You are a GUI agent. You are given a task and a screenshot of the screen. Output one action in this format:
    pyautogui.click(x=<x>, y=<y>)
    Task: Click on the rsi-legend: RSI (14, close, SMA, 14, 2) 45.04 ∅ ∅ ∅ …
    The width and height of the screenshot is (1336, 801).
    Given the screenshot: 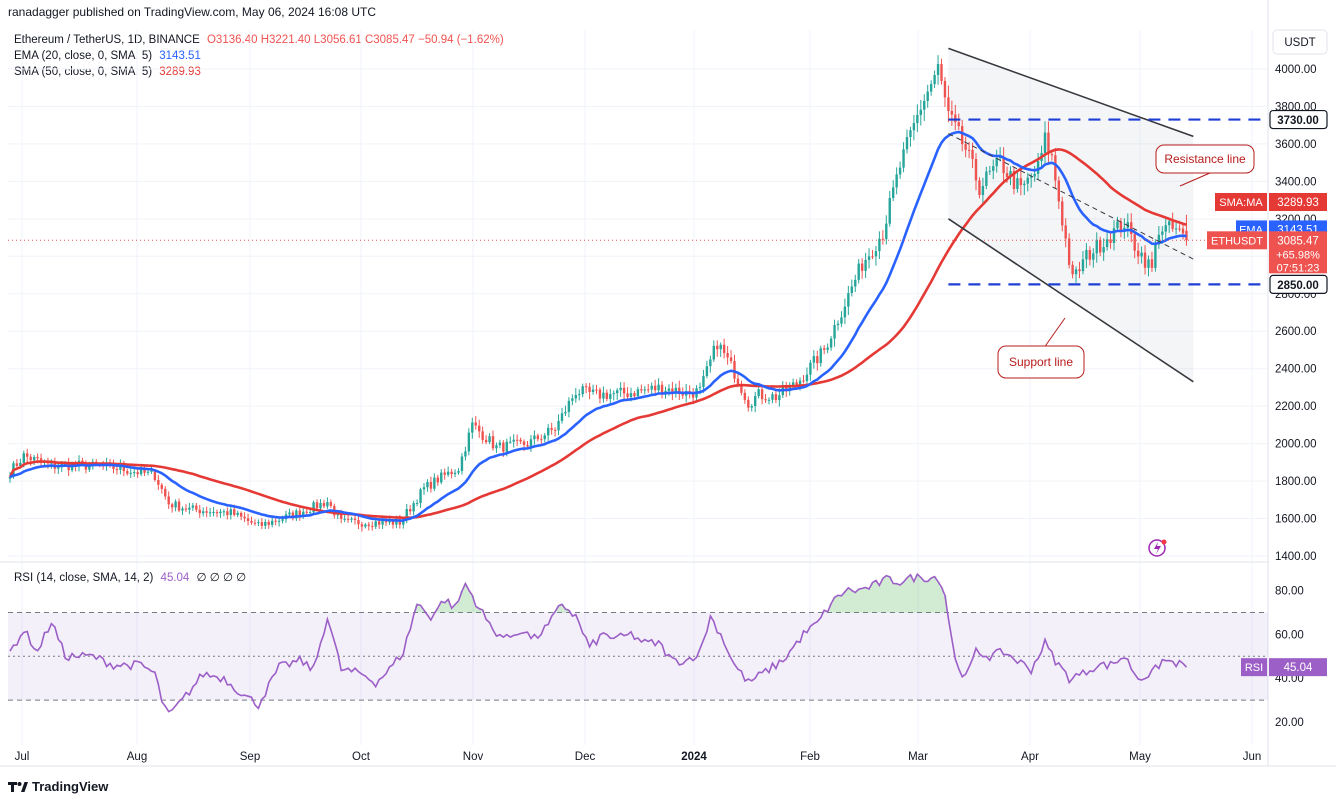 What is the action you would take?
    pyautogui.click(x=130, y=577)
    